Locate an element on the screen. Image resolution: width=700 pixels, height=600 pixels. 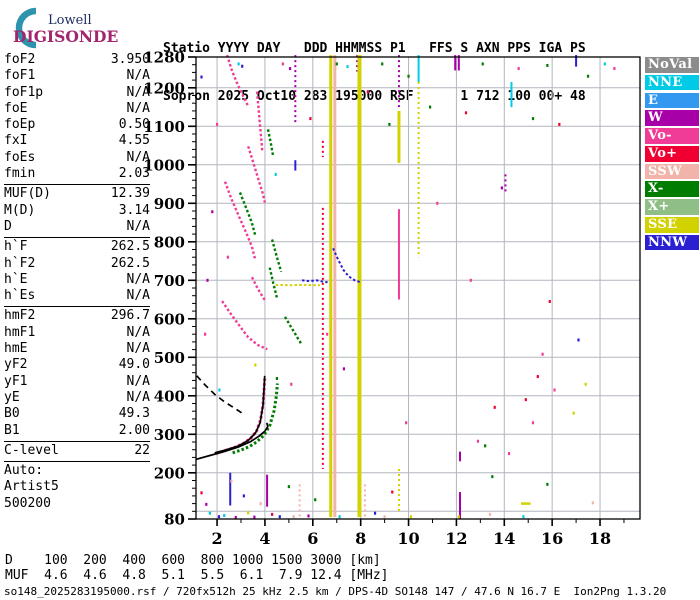
param-label: fmin is located at coordinates (20, 174).